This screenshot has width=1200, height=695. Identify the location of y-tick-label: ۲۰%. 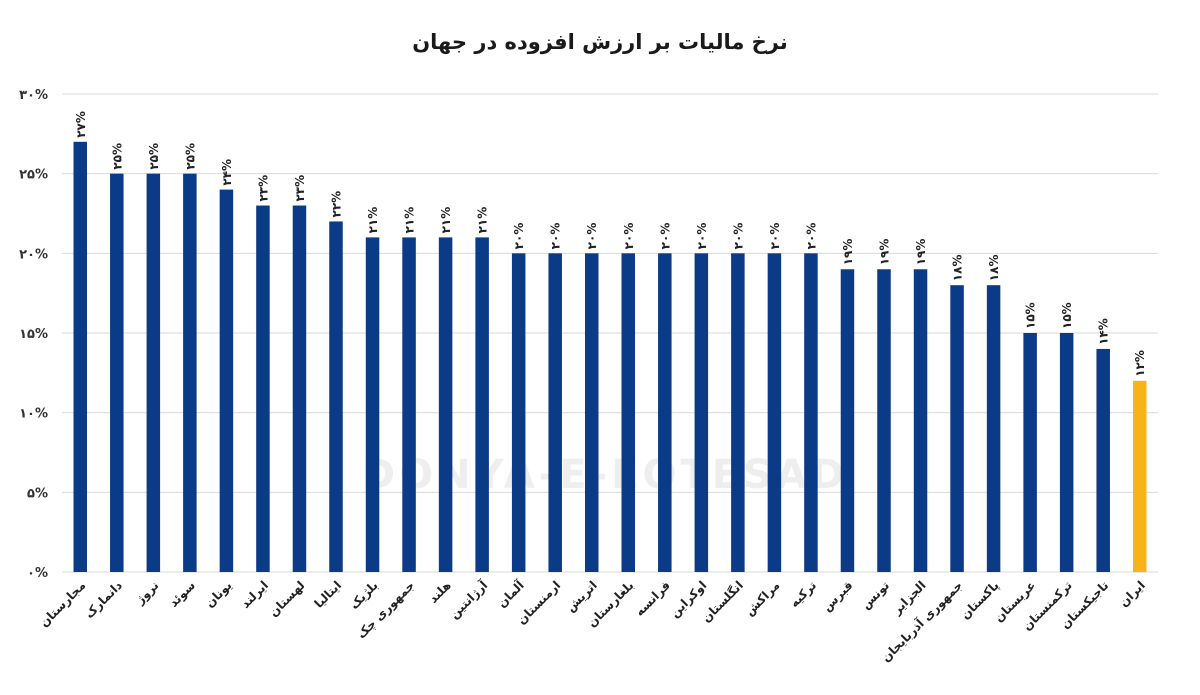
(33, 254).